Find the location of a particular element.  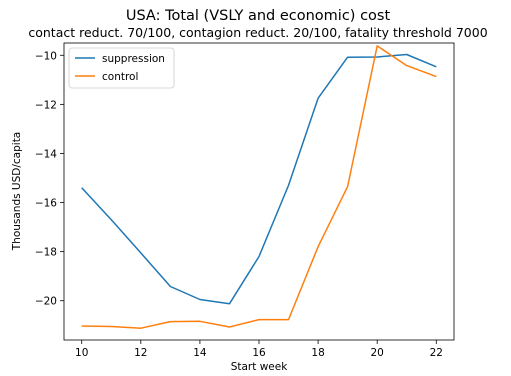

x-tick-label: 18 is located at coordinates (317, 353).